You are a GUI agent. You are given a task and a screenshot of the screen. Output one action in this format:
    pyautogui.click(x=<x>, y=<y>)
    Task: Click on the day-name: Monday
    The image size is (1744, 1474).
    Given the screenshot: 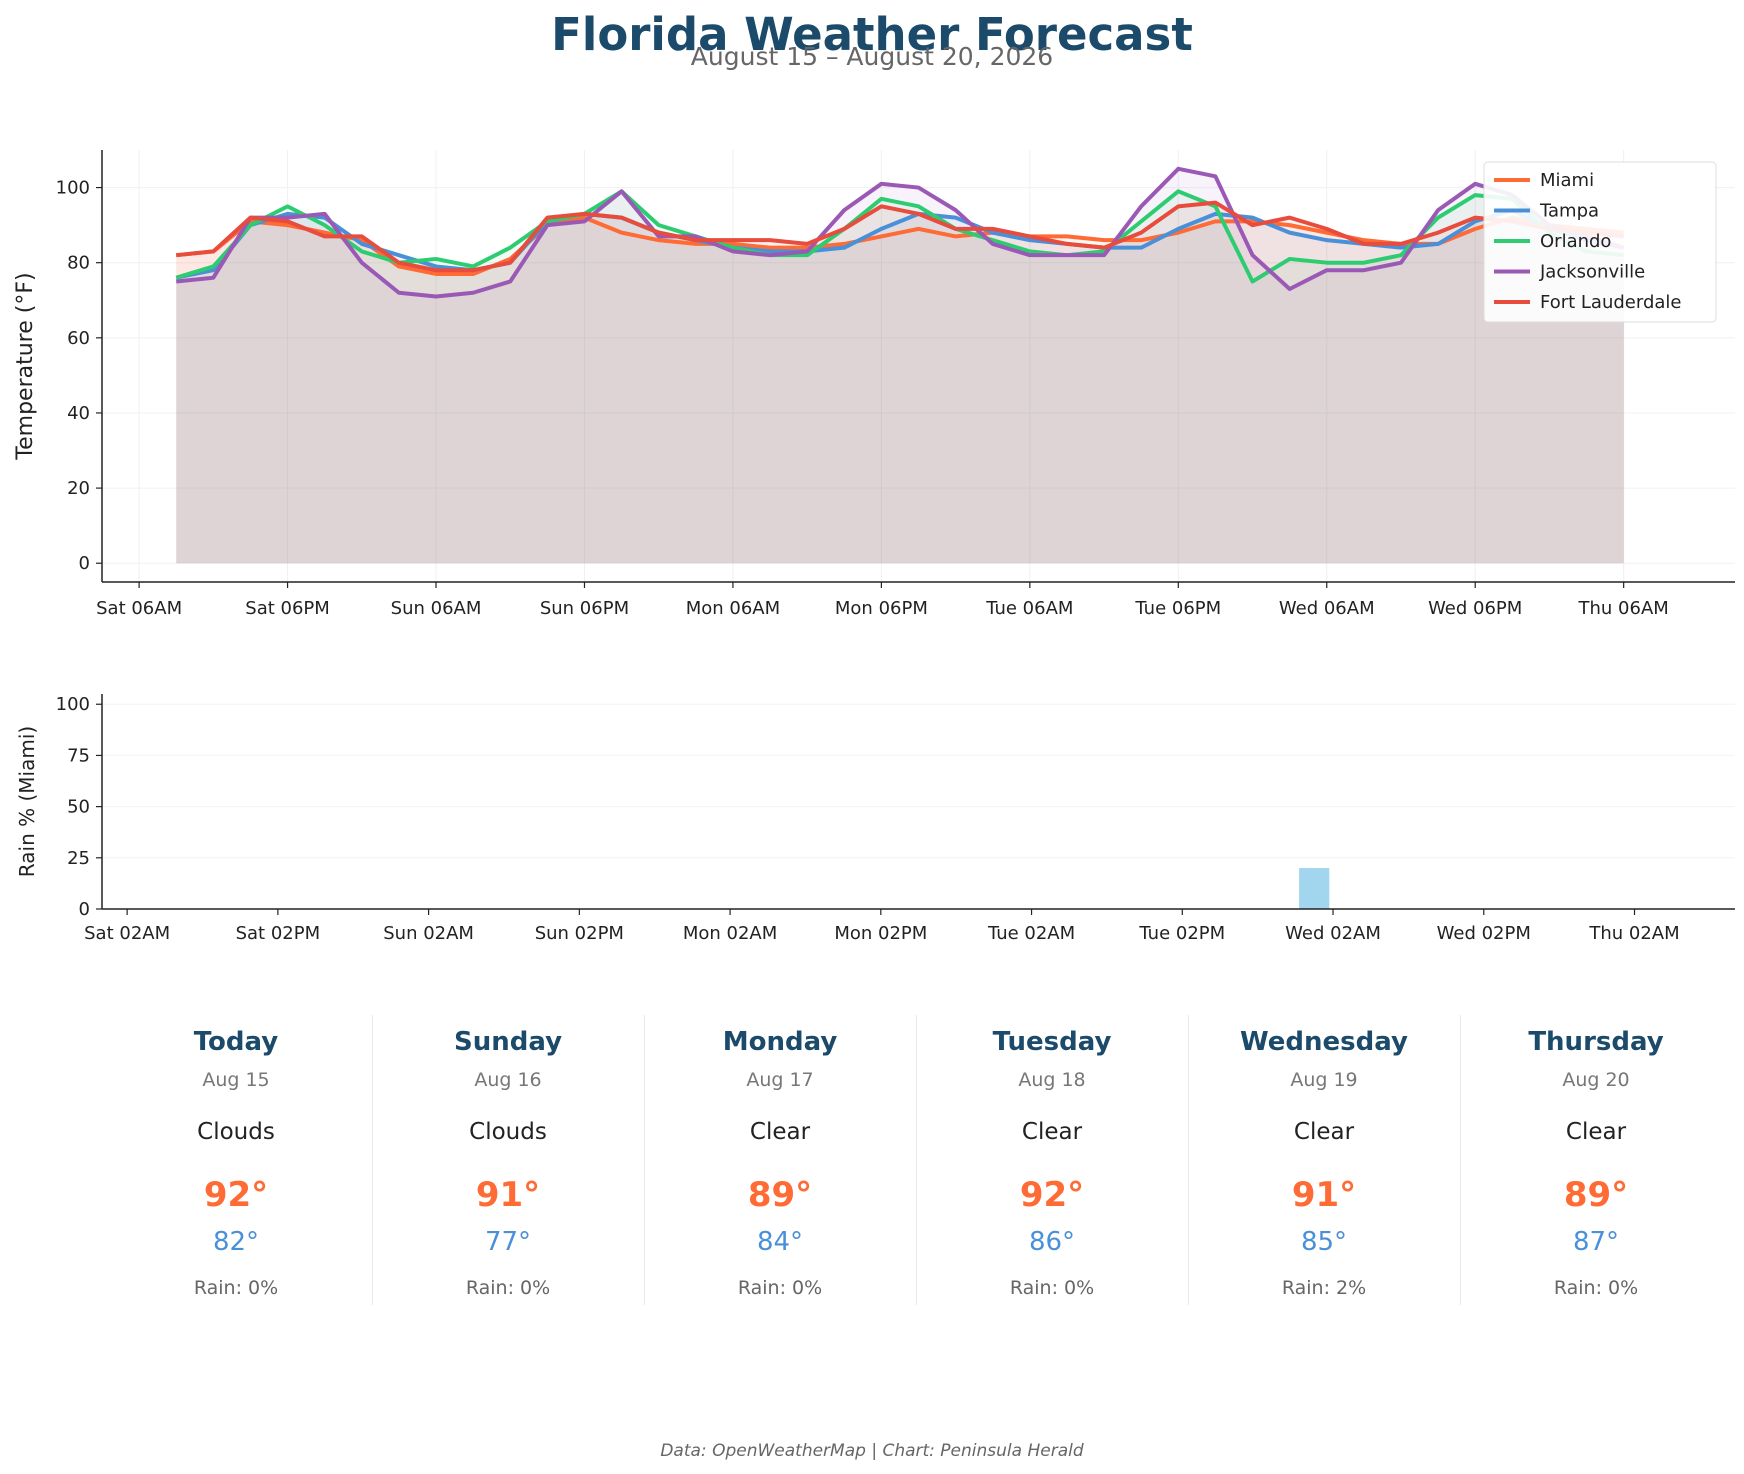 What is the action you would take?
    pyautogui.click(x=780, y=1042)
    